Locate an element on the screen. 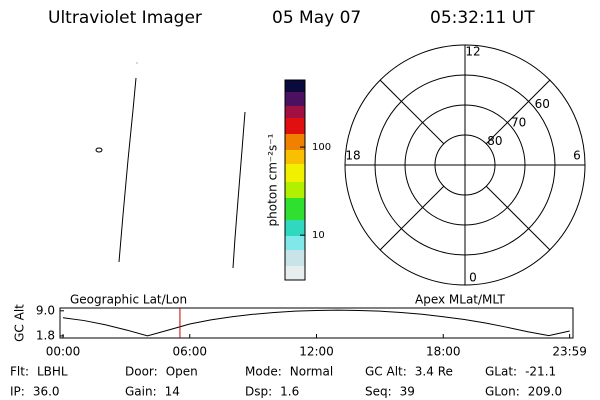 Image resolution: width=600 pixels, height=400 pixels. timeline-frame is located at coordinates (316, 323).